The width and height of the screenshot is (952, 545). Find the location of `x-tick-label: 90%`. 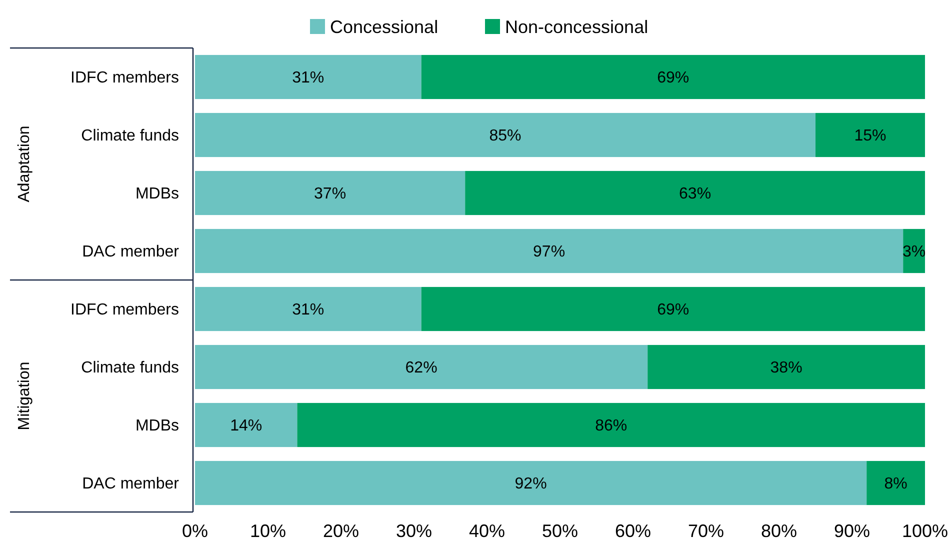

x-tick-label: 90% is located at coordinates (852, 531).